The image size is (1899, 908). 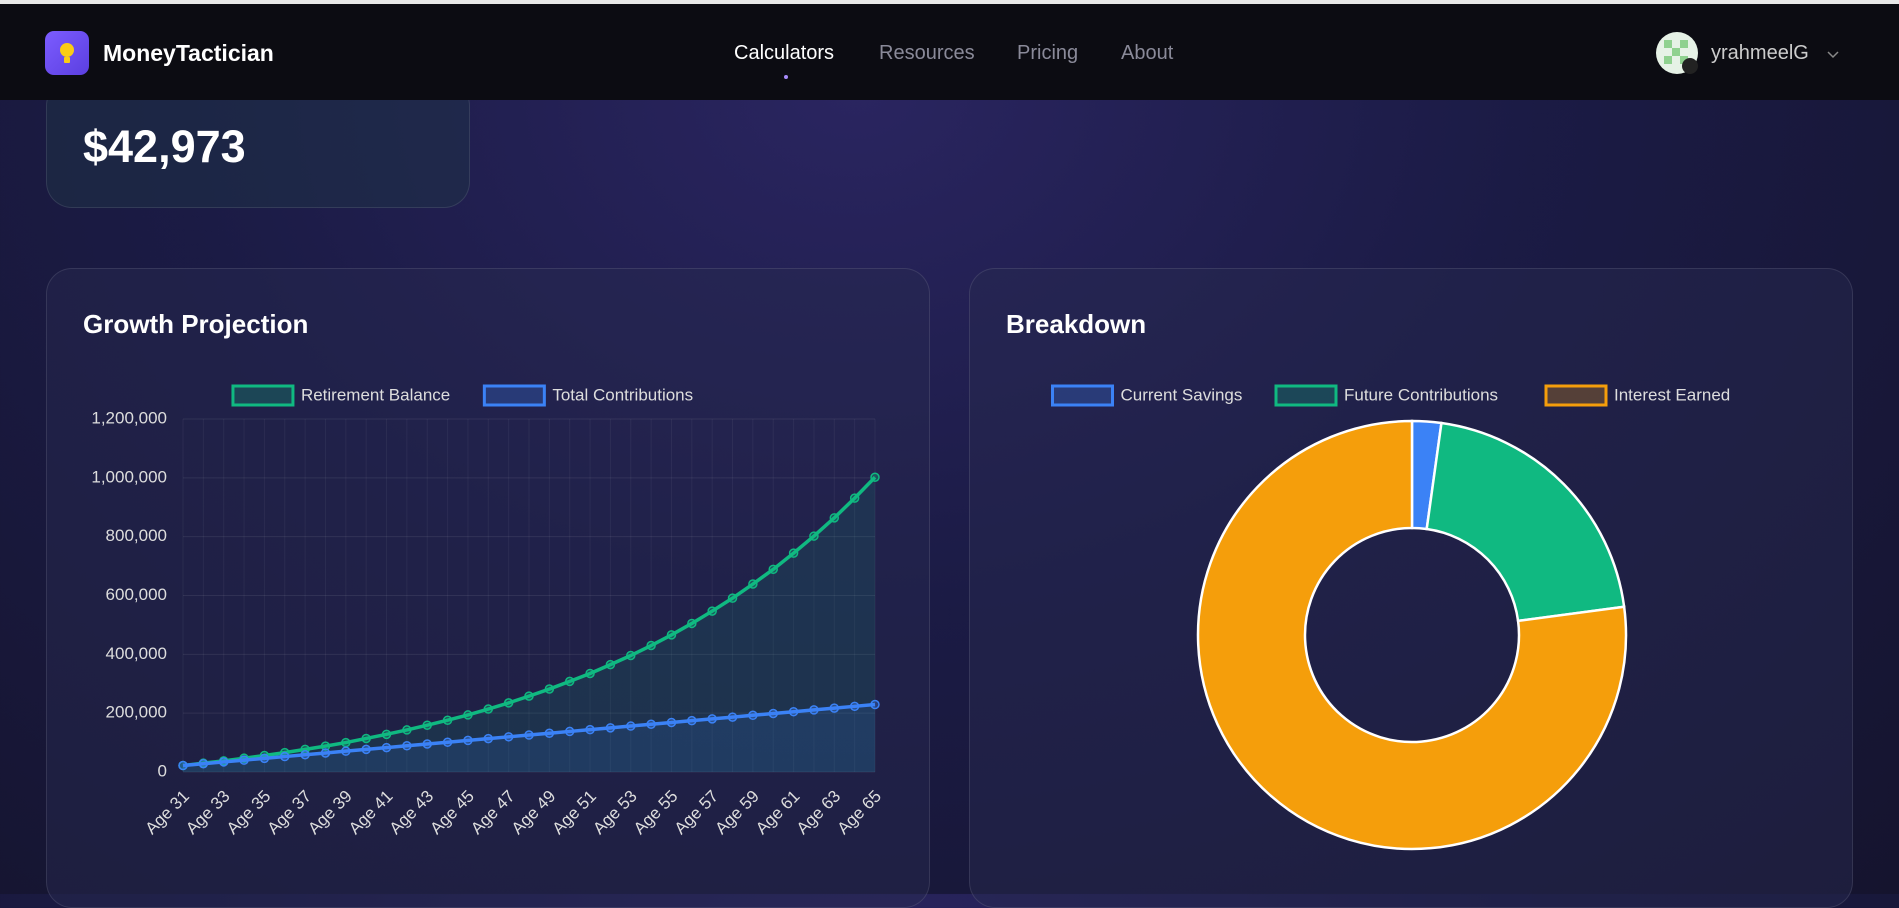 What do you see at coordinates (1760, 53) in the screenshot?
I see `username: yrahmeelG` at bounding box center [1760, 53].